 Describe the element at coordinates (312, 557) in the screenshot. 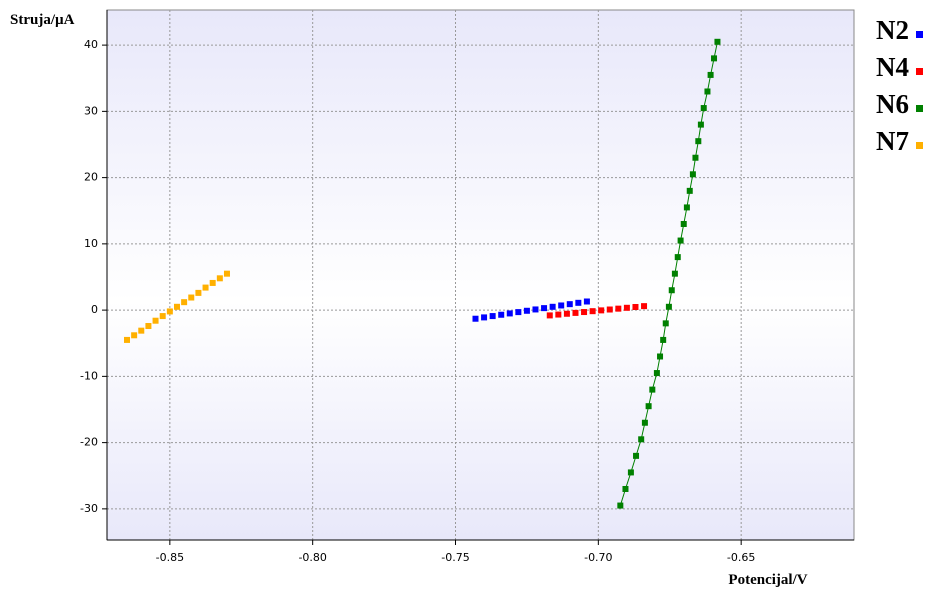

I see `x-tick-label: -0.80` at that location.